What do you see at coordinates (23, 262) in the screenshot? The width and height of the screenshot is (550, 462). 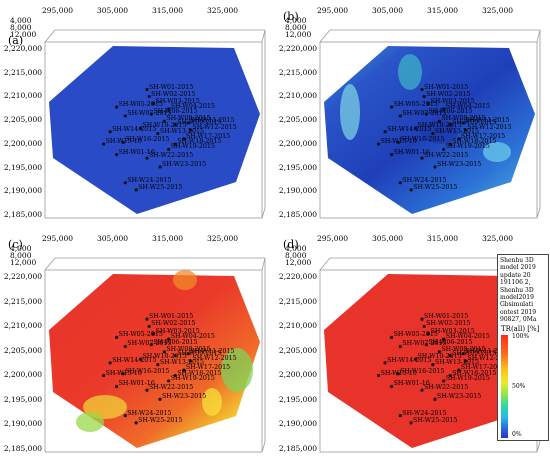 I see `z-tick-label: 12,000` at bounding box center [23, 262].